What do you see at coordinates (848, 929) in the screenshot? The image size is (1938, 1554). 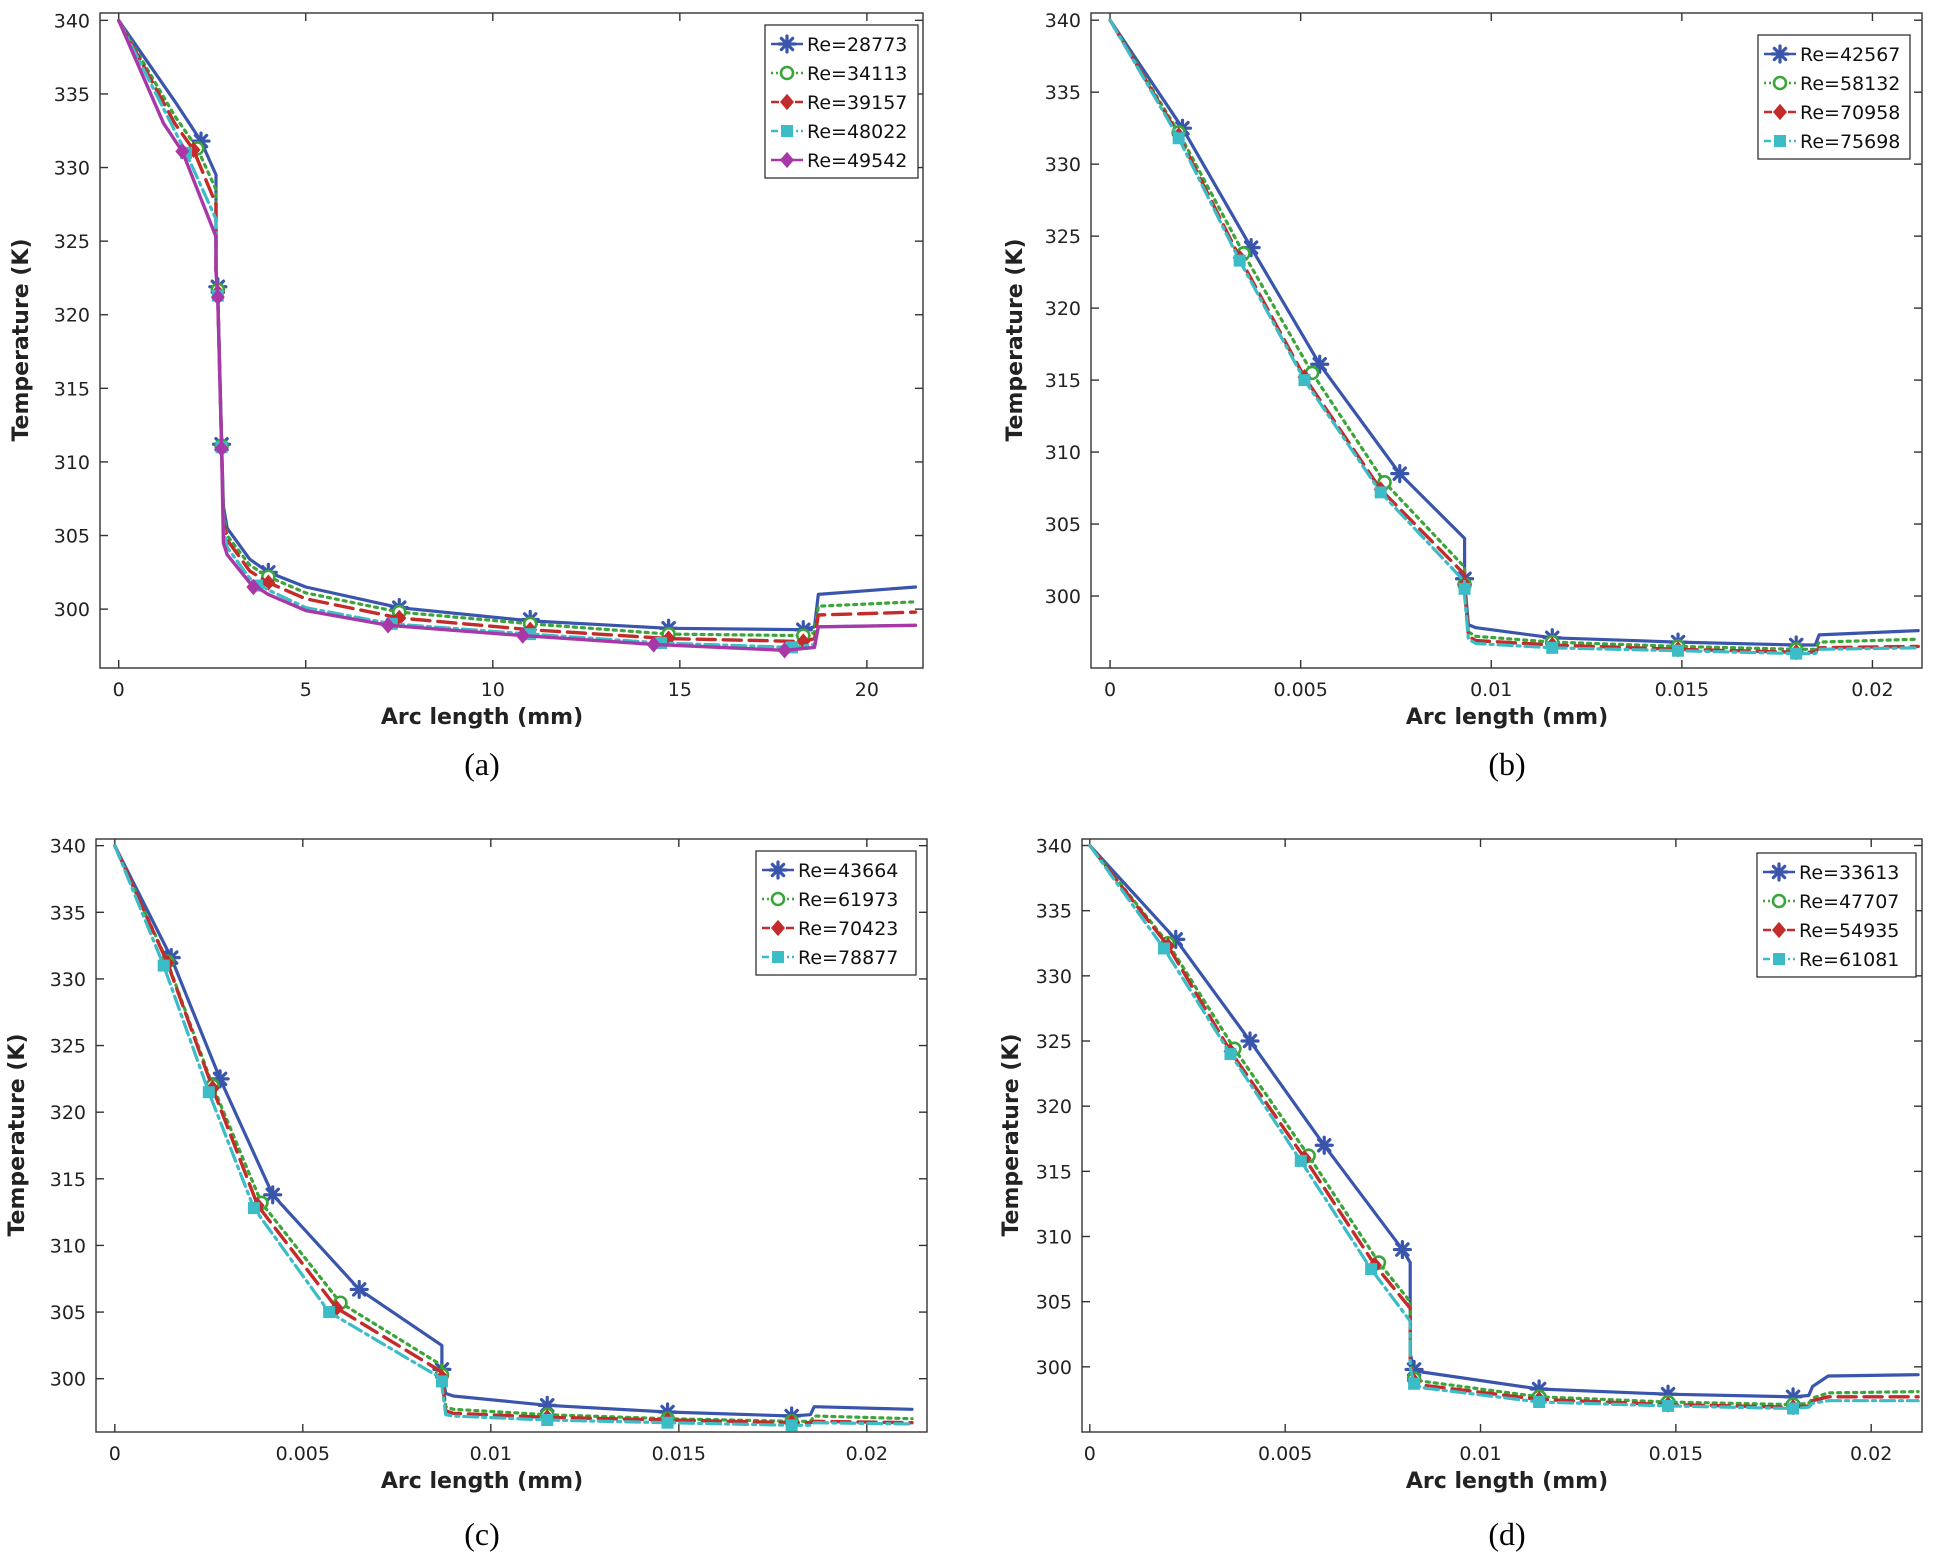 I see `legend-entry-label: Re=70423` at bounding box center [848, 929].